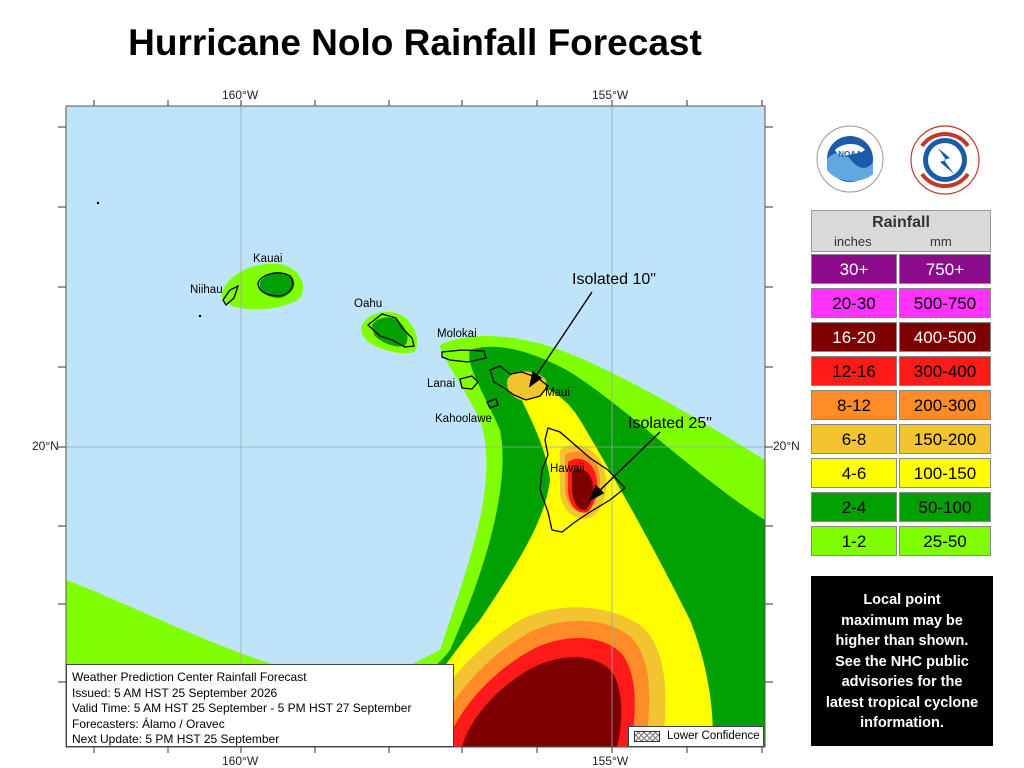 Image resolution: width=1024 pixels, height=768 pixels. Describe the element at coordinates (647, 736) in the screenshot. I see `hatch-swatch` at that location.